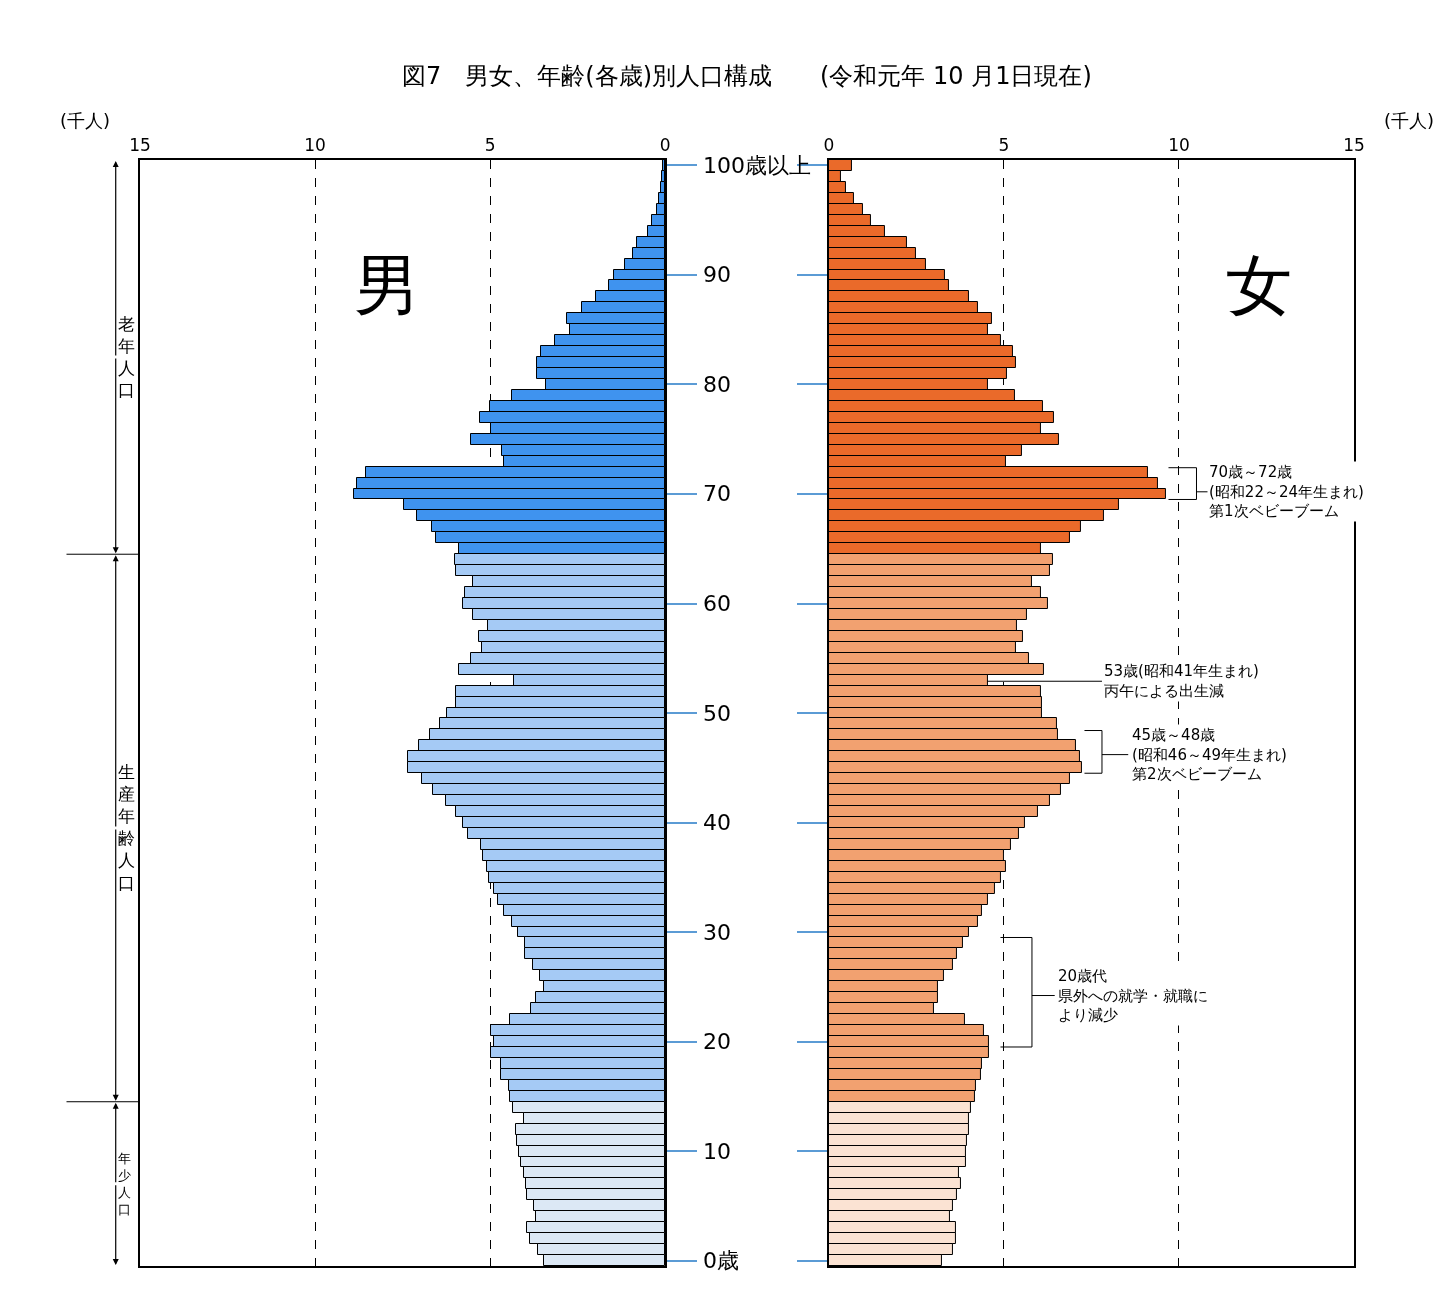  What do you see at coordinates (717, 493) in the screenshot?
I see `y-tick-label: 70` at bounding box center [717, 493].